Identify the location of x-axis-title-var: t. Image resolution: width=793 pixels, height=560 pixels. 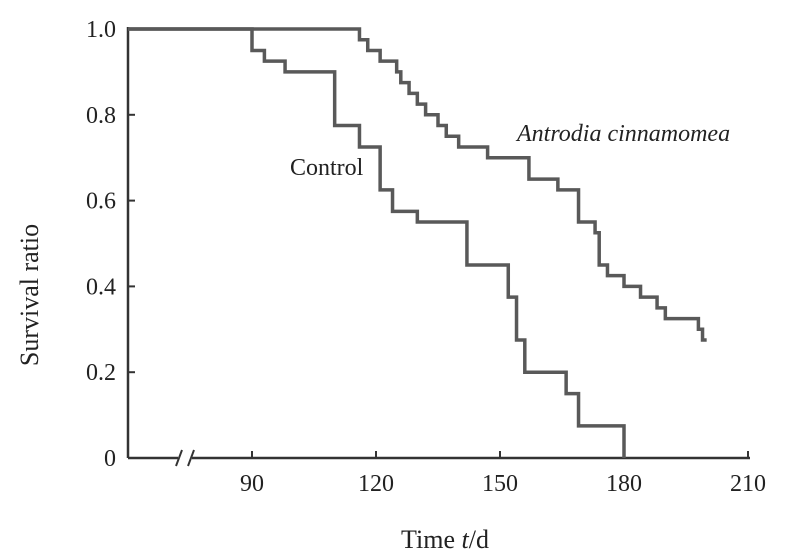
(466, 539).